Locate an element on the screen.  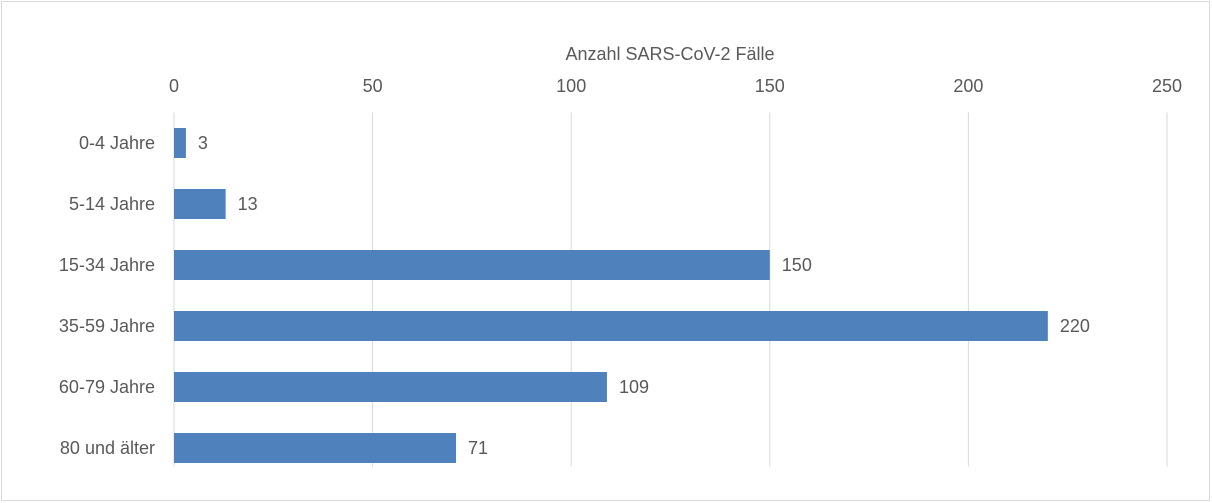
x-tick-label: 150 is located at coordinates (770, 86).